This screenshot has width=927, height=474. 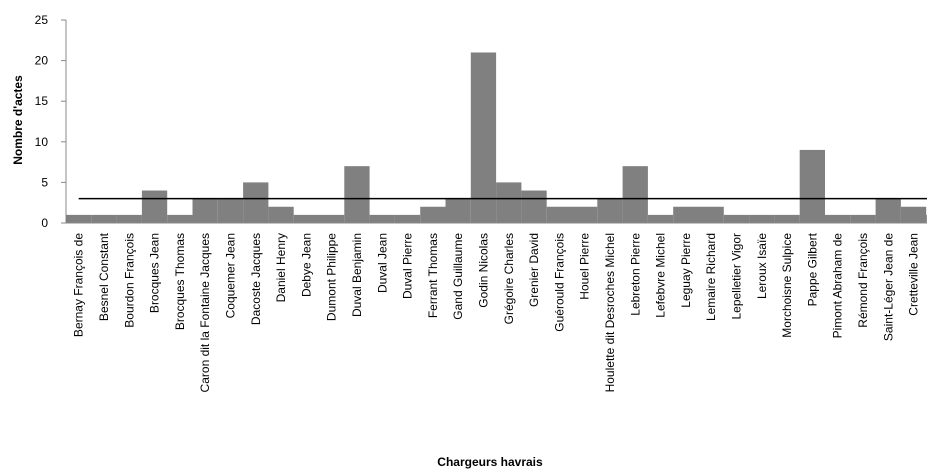 I want to click on x-tick-label: Brocques Jean, so click(x=155, y=273).